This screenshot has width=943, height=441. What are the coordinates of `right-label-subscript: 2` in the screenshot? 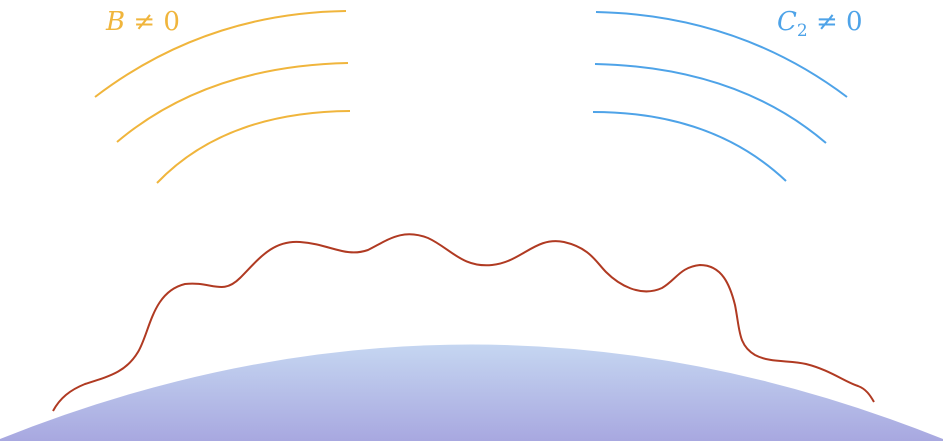 It's located at (802, 31).